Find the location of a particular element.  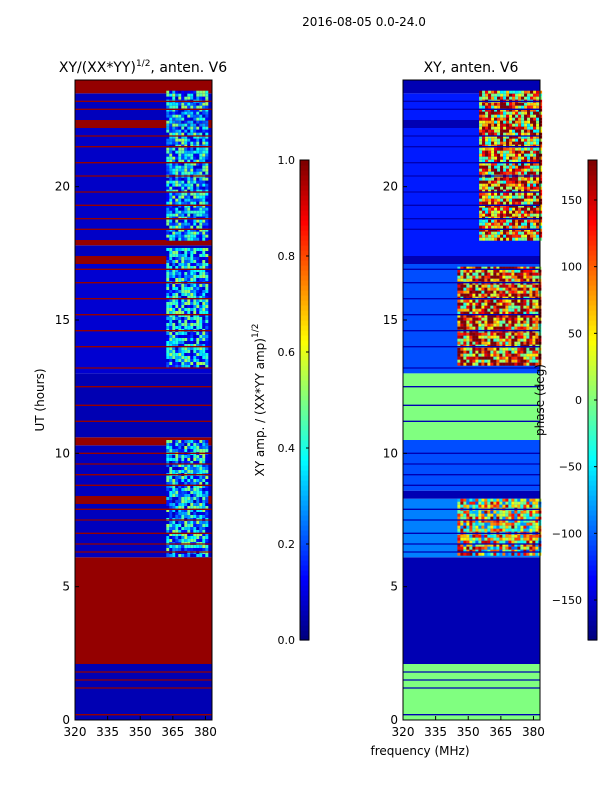

amplitude-band is located at coordinates (143, 610).